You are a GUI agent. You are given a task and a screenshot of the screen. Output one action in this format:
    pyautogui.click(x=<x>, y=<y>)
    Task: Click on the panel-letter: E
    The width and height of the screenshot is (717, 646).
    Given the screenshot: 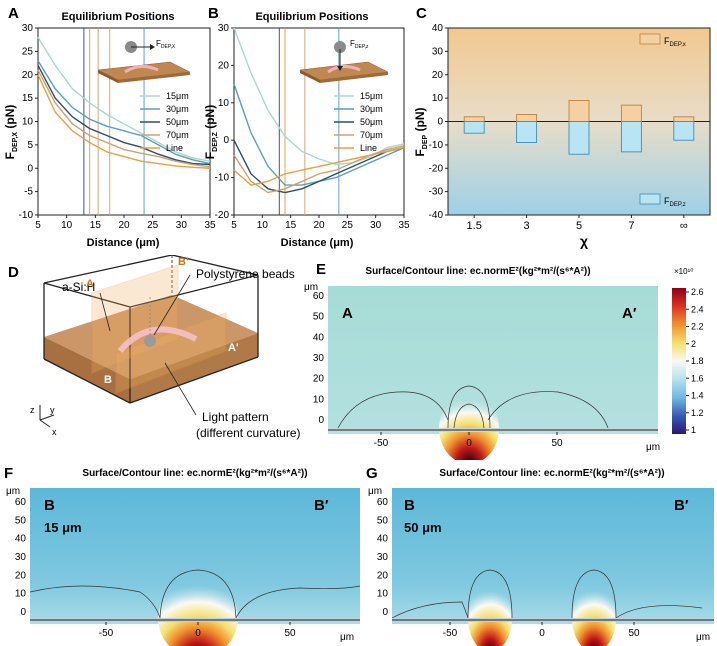 What is the action you would take?
    pyautogui.click(x=321, y=269)
    